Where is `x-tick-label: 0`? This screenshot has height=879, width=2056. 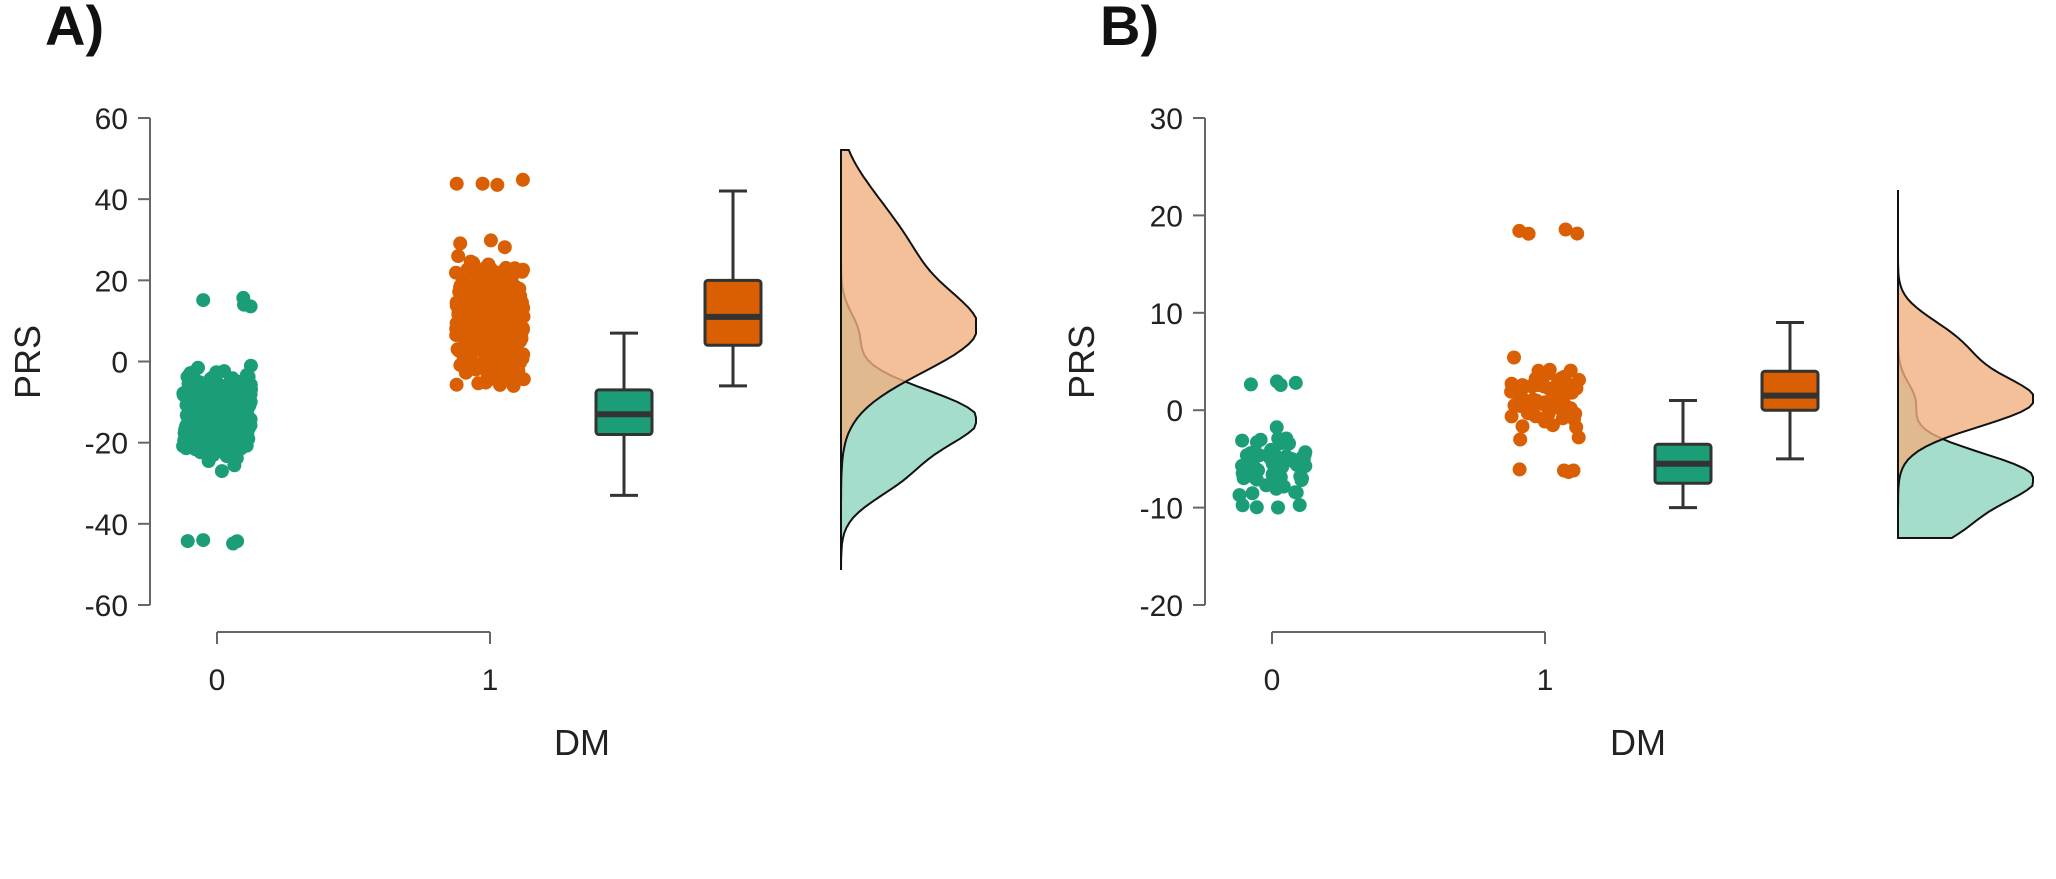 x-tick-label: 0 is located at coordinates (217, 680).